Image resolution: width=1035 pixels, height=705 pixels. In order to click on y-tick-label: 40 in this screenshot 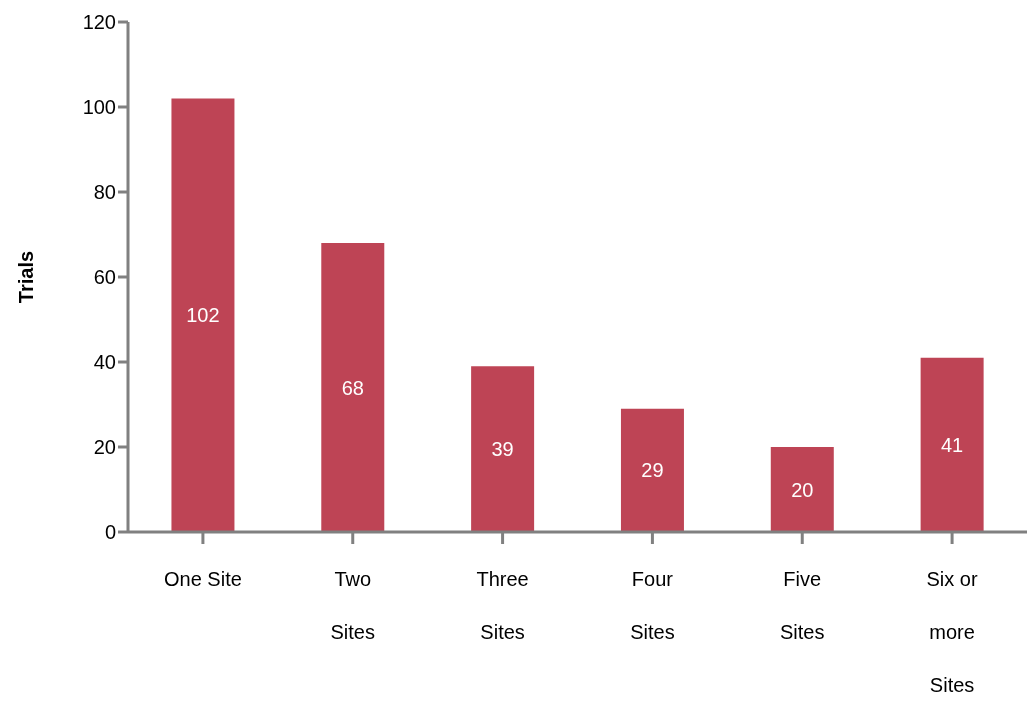, I will do `click(104, 362)`.